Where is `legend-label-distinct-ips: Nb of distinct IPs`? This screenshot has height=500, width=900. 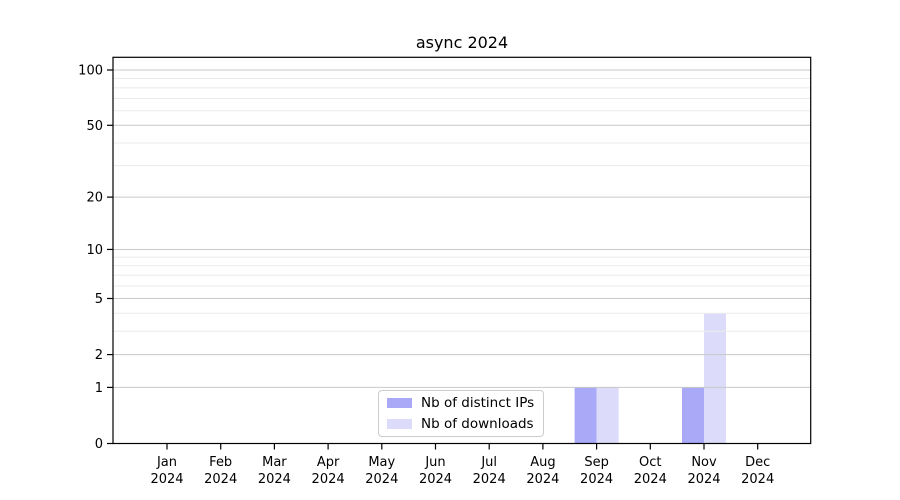
legend-label-distinct-ips: Nb of distinct IPs is located at coordinates (478, 403).